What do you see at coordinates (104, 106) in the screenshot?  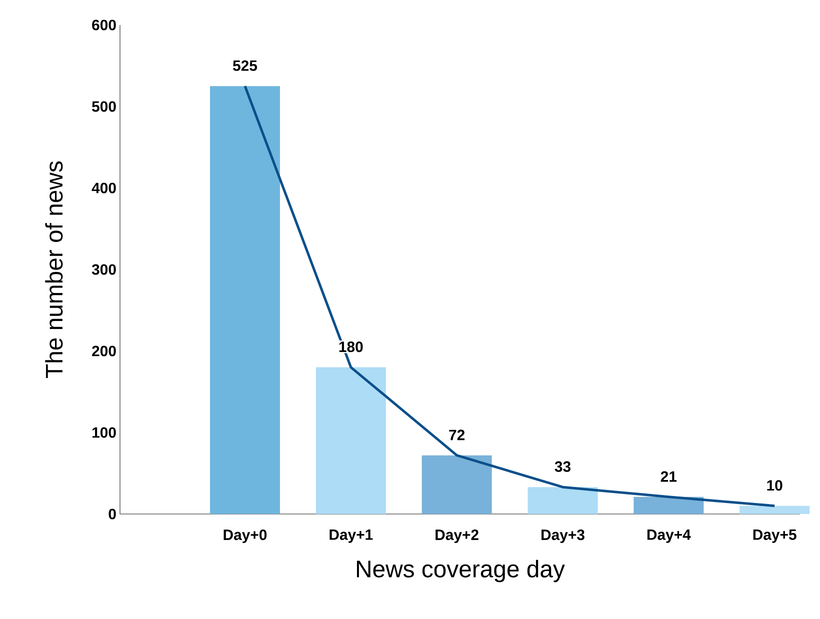 I see `y-tick-label: 500` at bounding box center [104, 106].